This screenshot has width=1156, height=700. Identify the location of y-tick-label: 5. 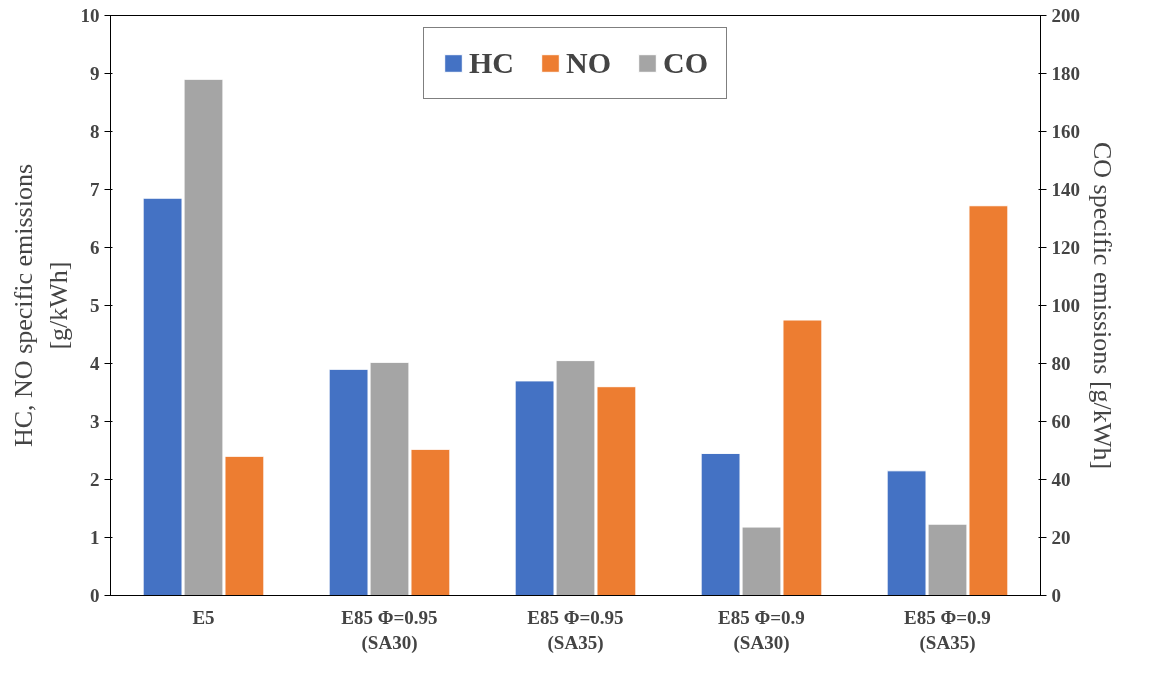
(95, 305).